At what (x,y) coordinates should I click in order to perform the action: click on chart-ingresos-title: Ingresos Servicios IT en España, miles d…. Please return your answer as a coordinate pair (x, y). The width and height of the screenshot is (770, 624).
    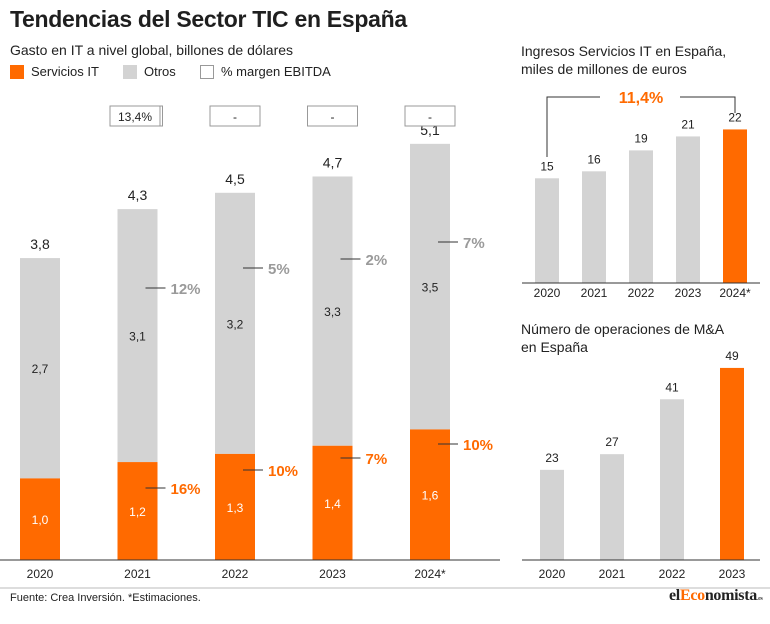
    Looking at the image, I should click on (623, 60).